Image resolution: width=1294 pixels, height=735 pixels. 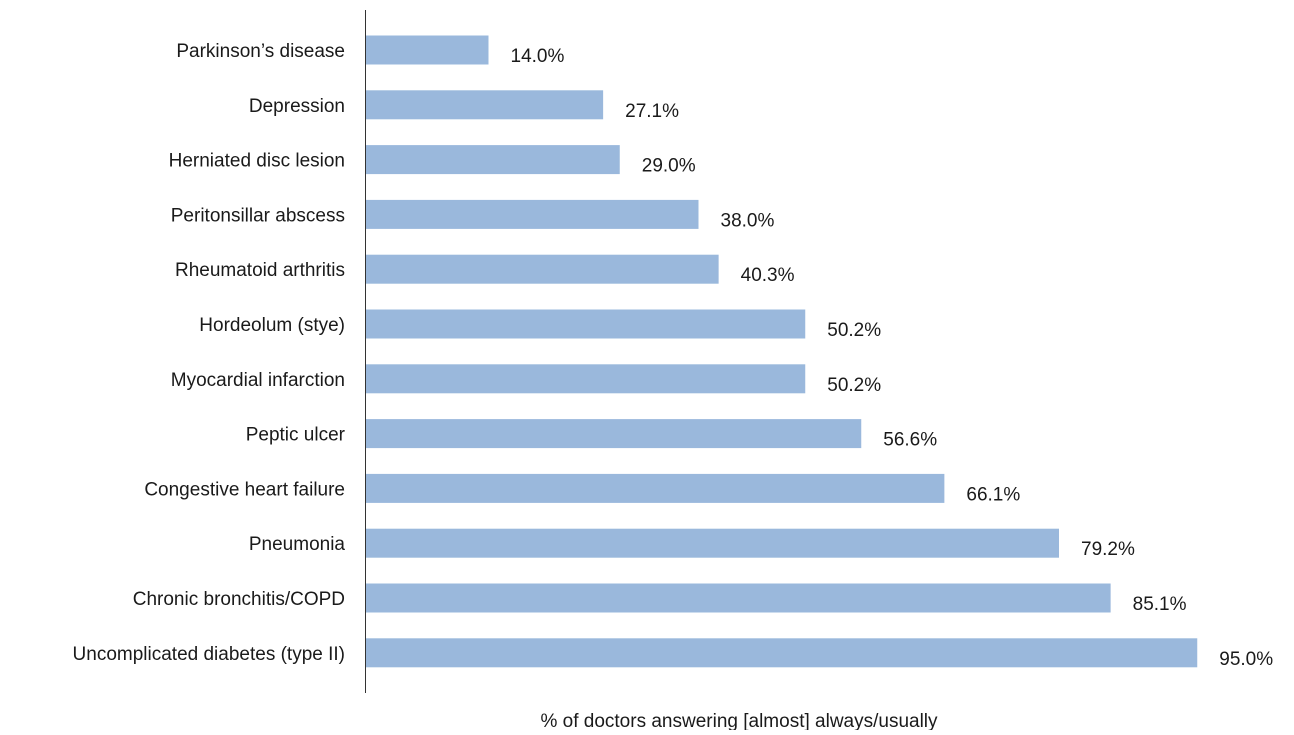 I want to click on category-label: Depression, so click(x=297, y=106).